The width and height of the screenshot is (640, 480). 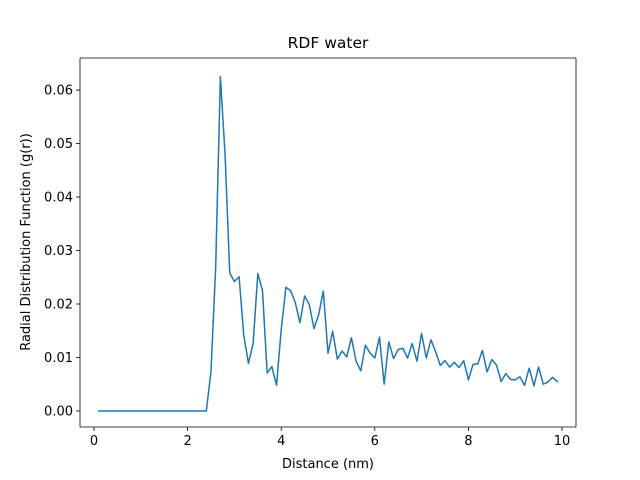 I want to click on x-tick-label: 6, so click(x=375, y=441).